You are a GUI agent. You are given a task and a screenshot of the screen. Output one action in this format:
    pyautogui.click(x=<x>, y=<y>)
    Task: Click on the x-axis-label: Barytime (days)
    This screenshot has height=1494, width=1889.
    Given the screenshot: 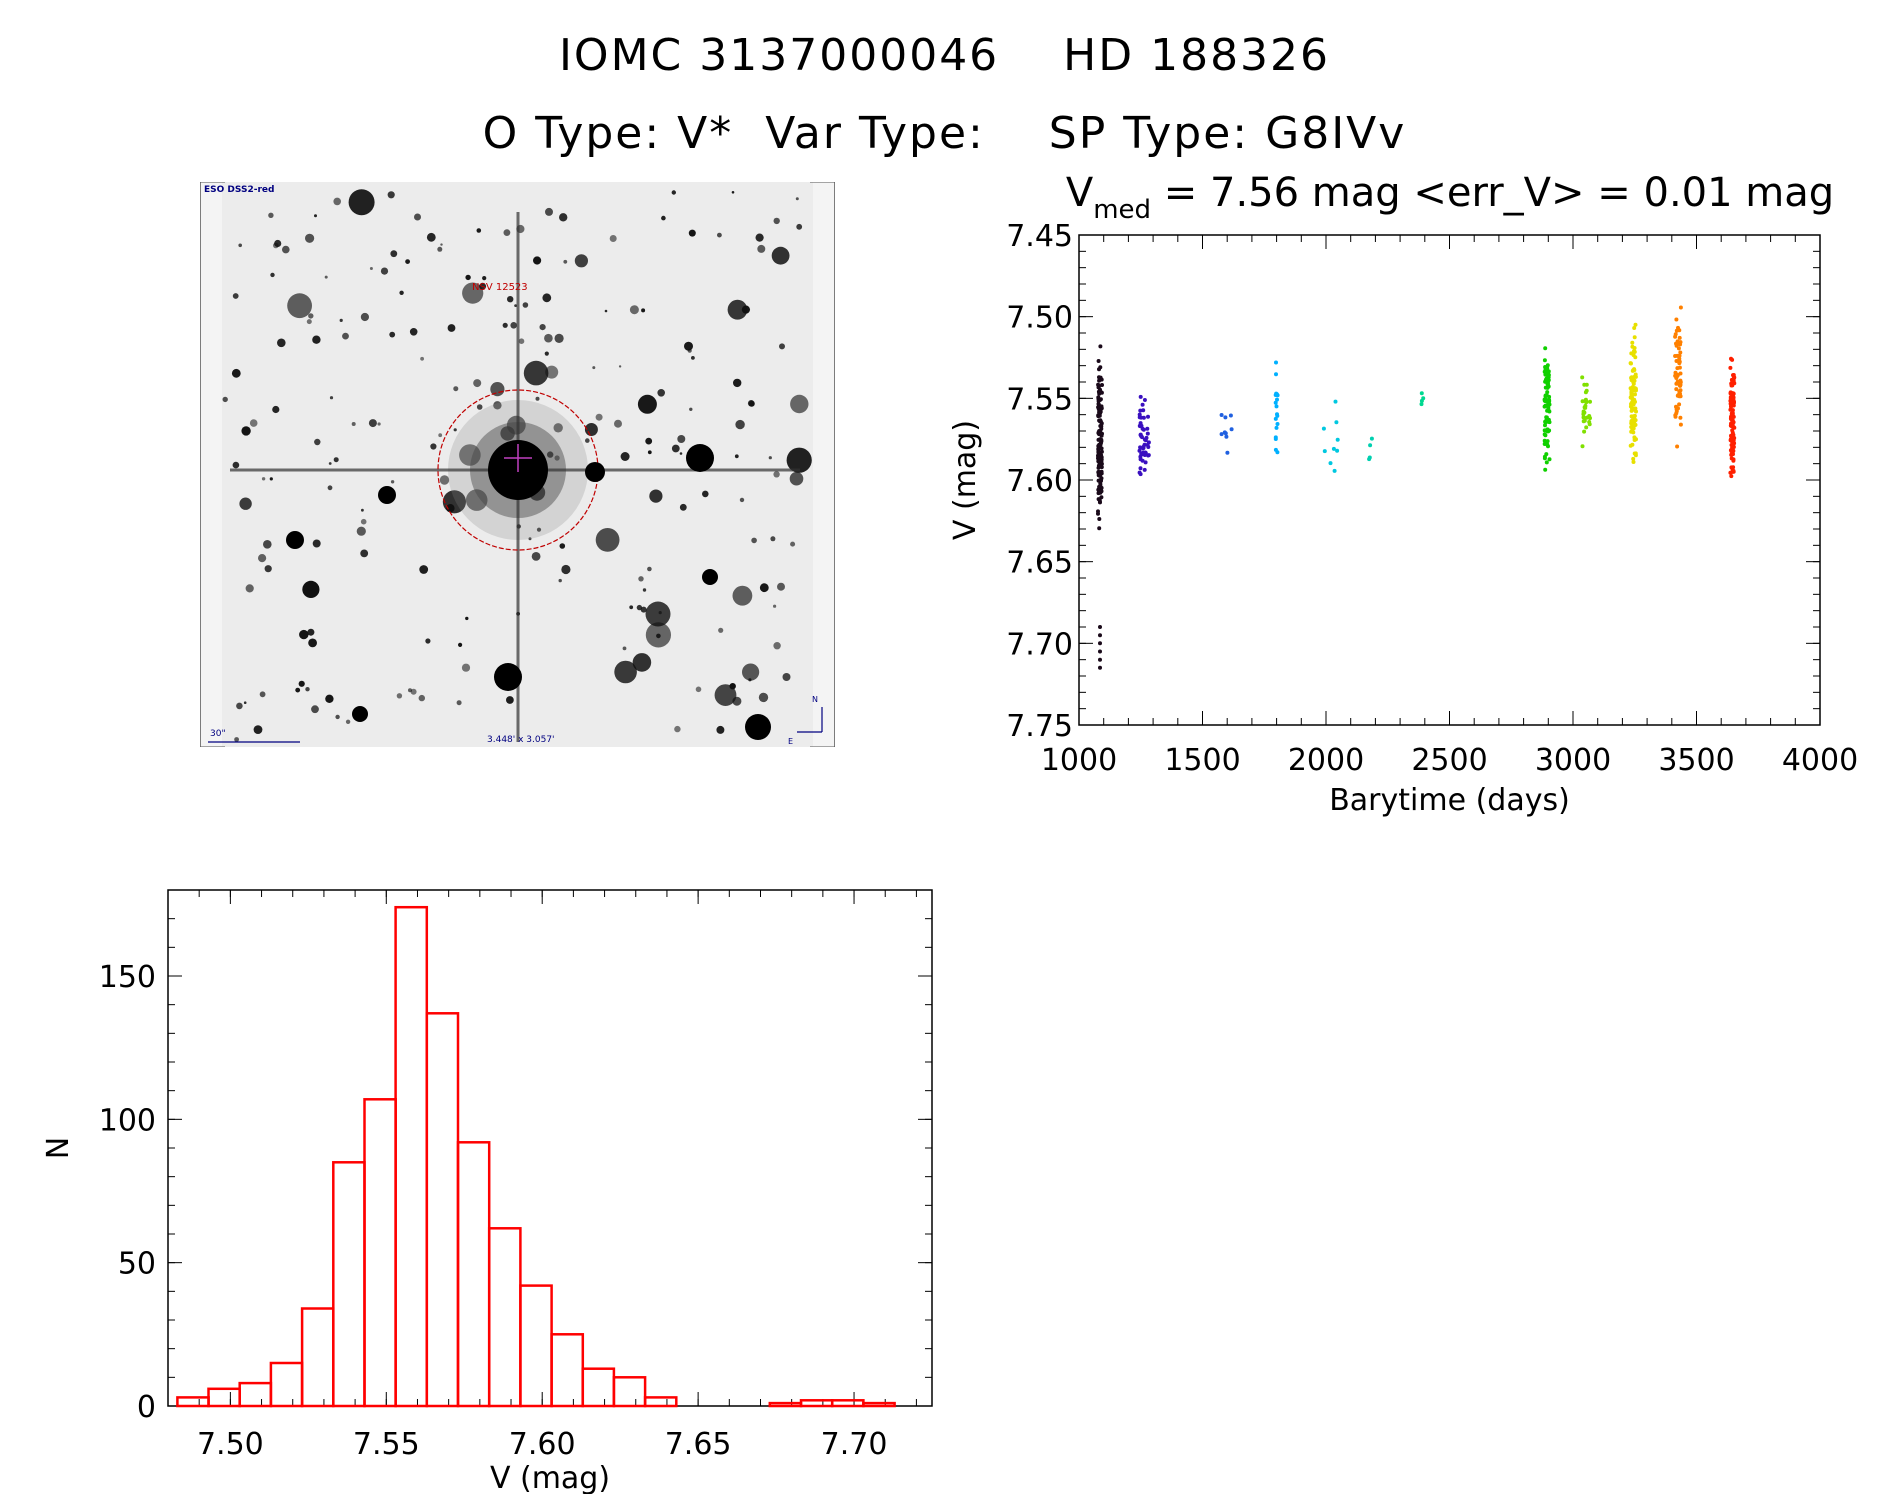 What is the action you would take?
    pyautogui.click(x=1449, y=800)
    